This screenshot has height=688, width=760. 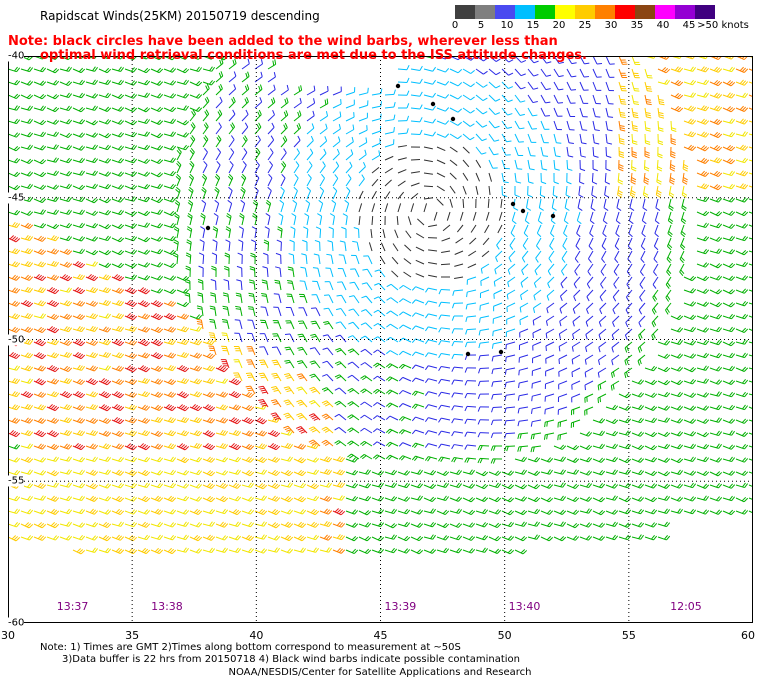 What do you see at coordinates (433, 104) in the screenshot?
I see `contamination-marker` at bounding box center [433, 104].